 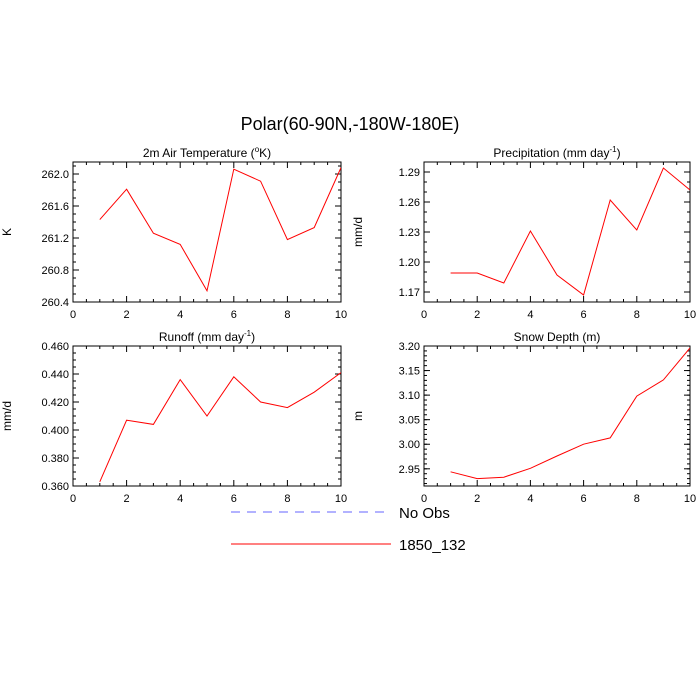 What do you see at coordinates (207, 336) in the screenshot?
I see `chart-title: Runoff (mm day-1)` at bounding box center [207, 336].